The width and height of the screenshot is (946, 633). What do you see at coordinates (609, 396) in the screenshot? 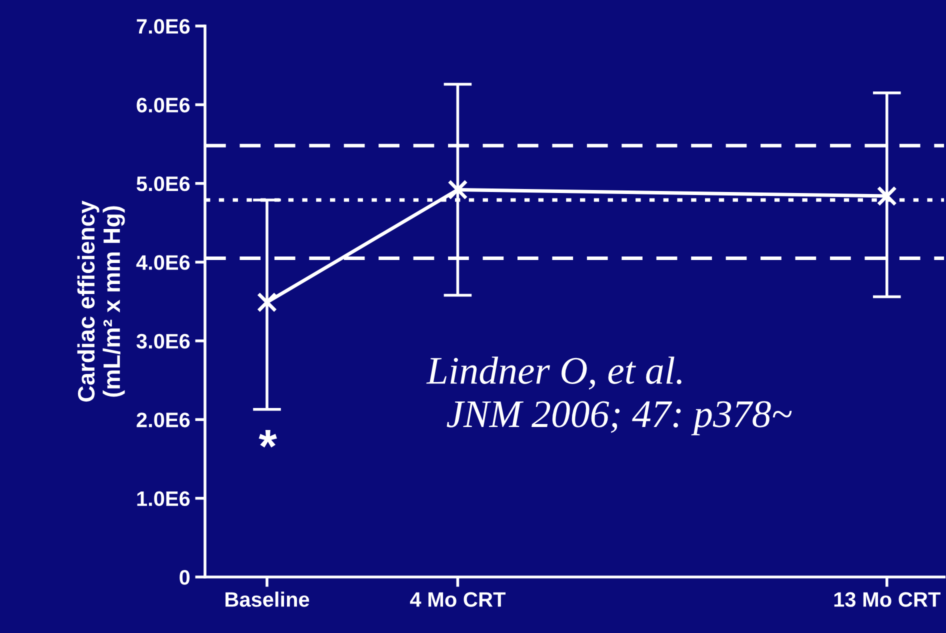
I see `annotation: Lindner O, et al. JNM 2006; 47: p378~` at bounding box center [609, 396].